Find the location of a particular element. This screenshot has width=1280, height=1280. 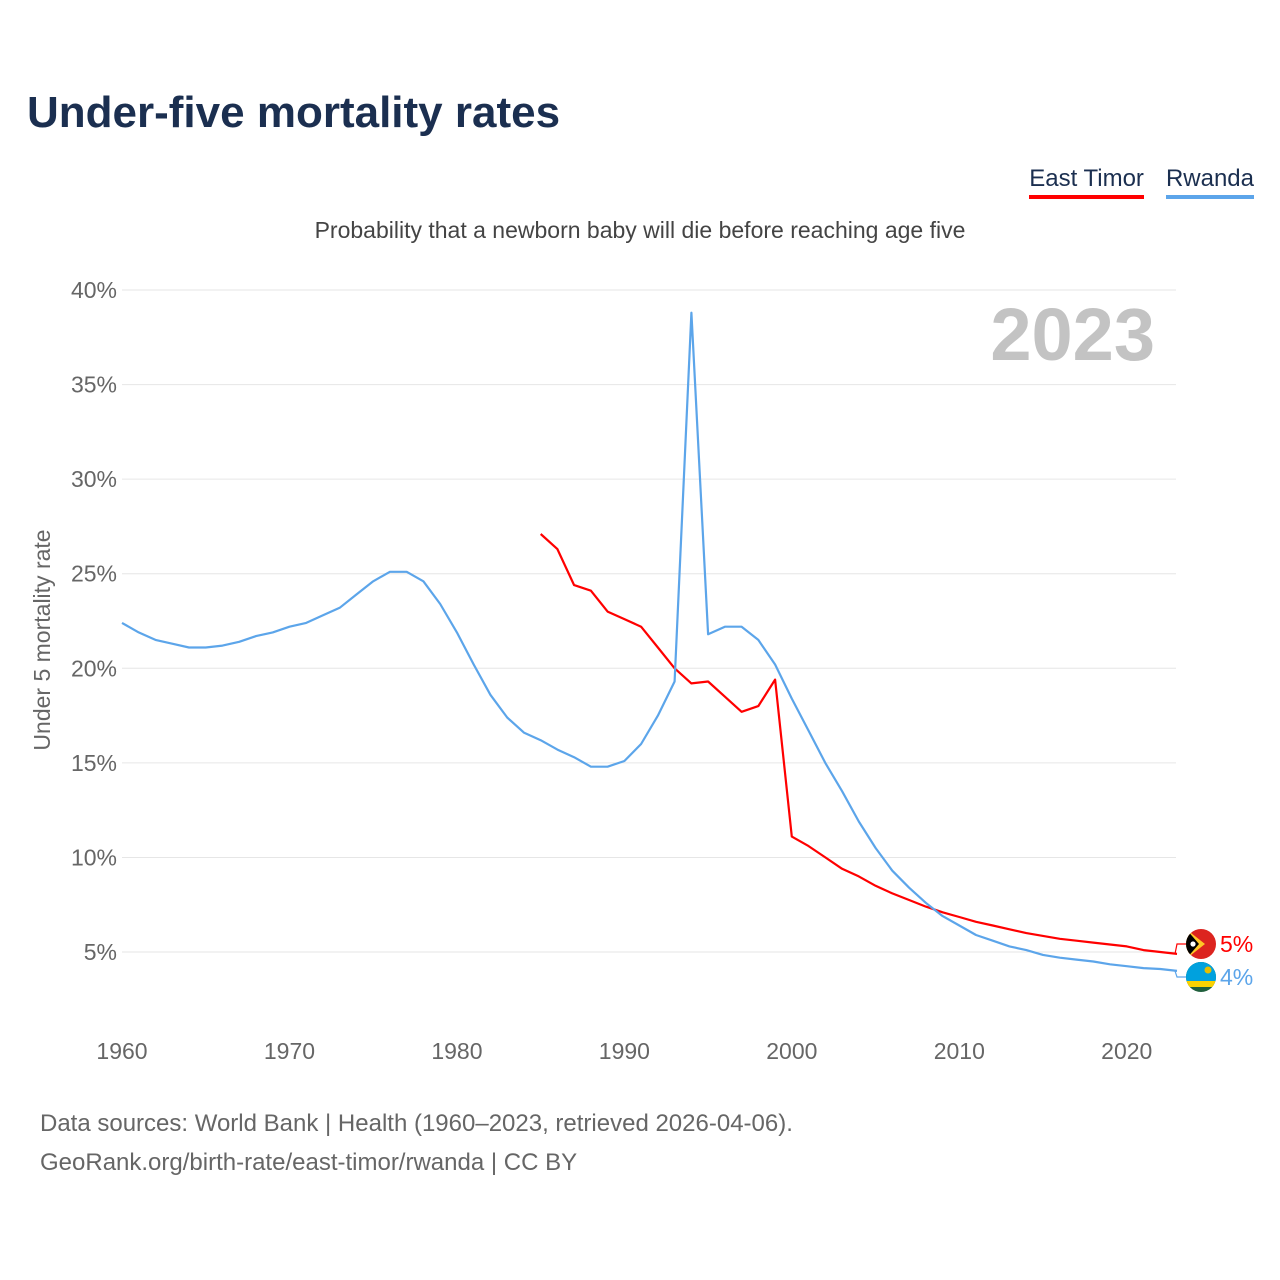

x-tick-label: 1980 is located at coordinates (456, 1051).